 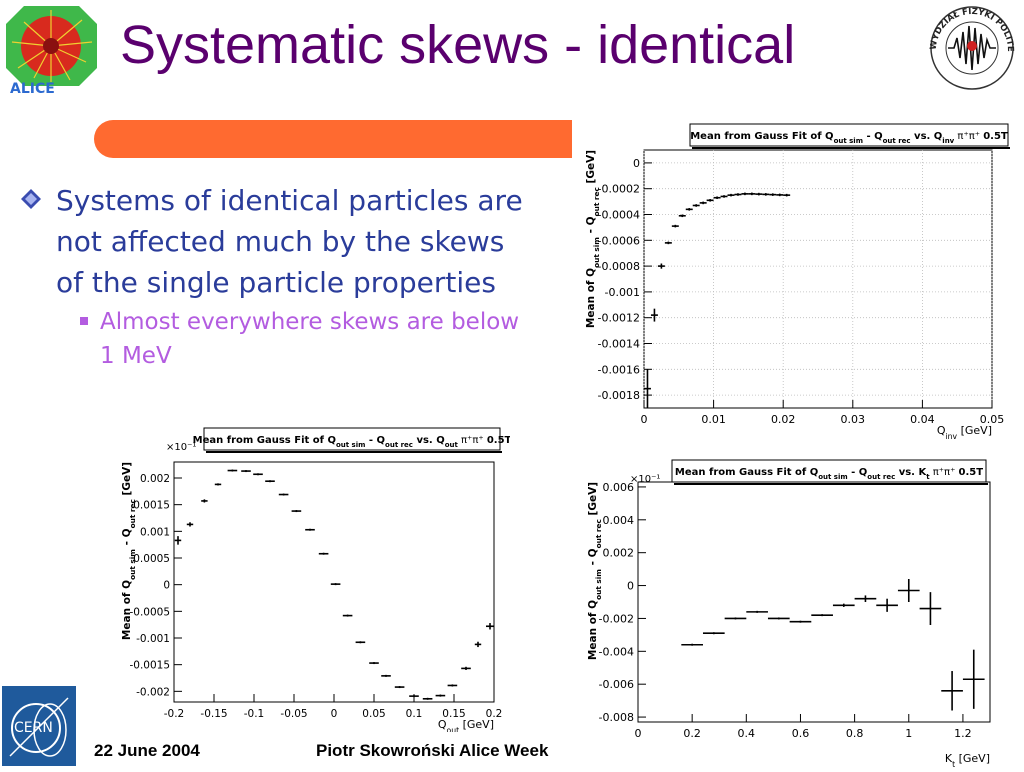 I want to click on chart1-xtick-label-5: 0.05, so click(x=992, y=419).